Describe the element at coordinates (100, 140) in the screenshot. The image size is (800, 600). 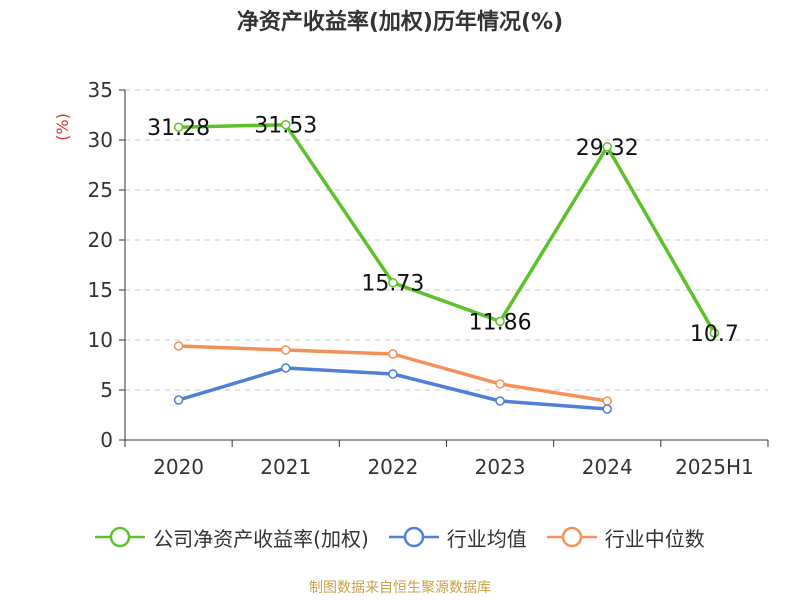
I see `y-tick-label: 30` at that location.